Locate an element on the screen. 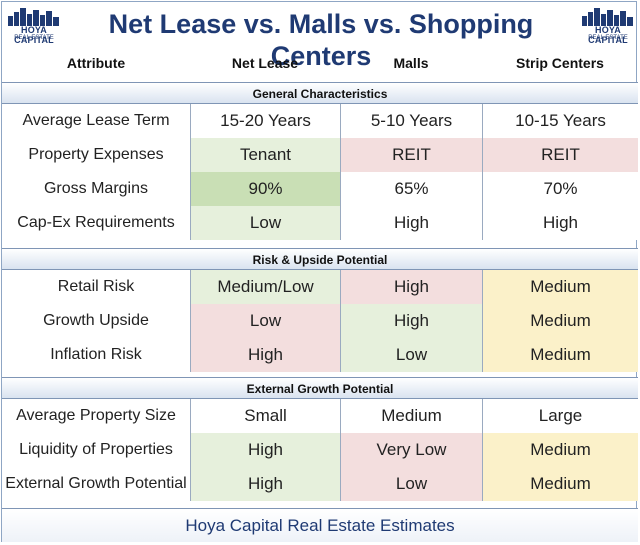 The width and height of the screenshot is (640, 545). row-attribute: Gross Margins is located at coordinates (96, 188).